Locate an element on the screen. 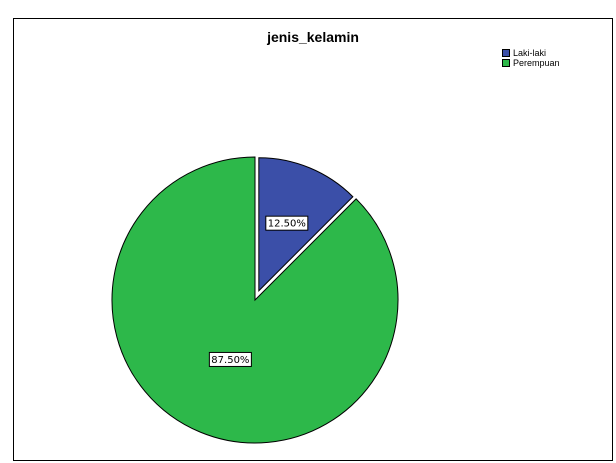  chart-title: jenis_kelamin is located at coordinates (313, 37).